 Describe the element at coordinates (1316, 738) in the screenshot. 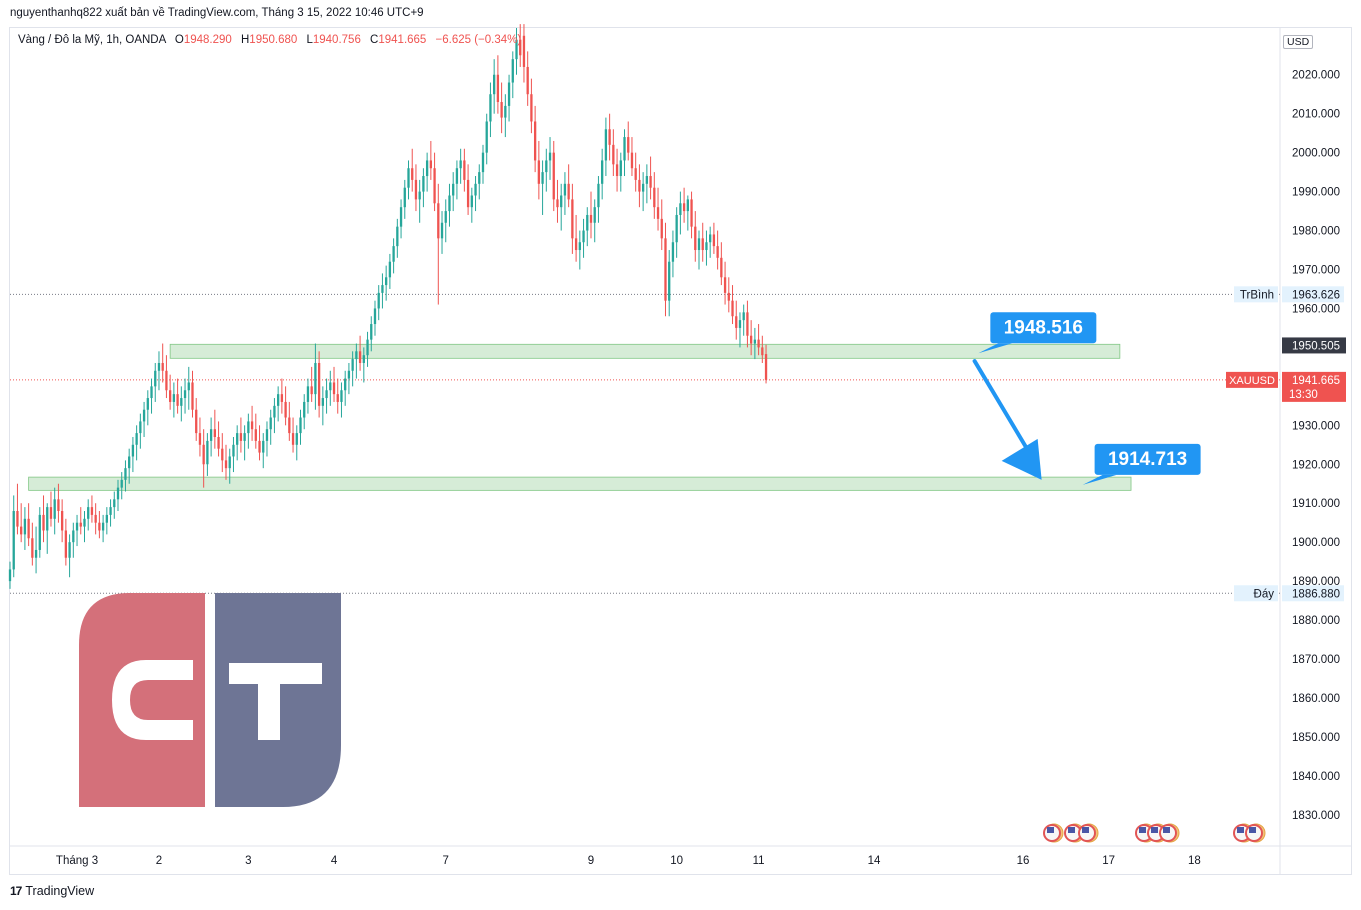

I see `price-tick-label: 1850.000` at that location.